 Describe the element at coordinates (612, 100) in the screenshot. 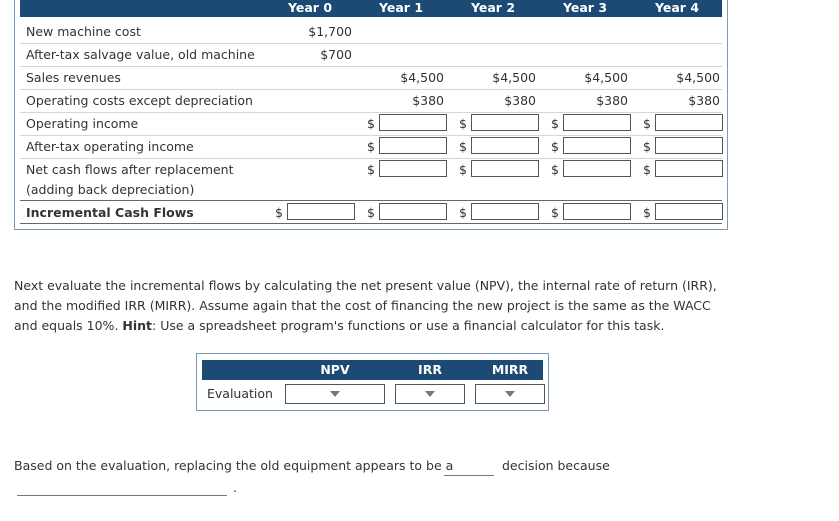

I see `value-opcost-y3: $380` at that location.